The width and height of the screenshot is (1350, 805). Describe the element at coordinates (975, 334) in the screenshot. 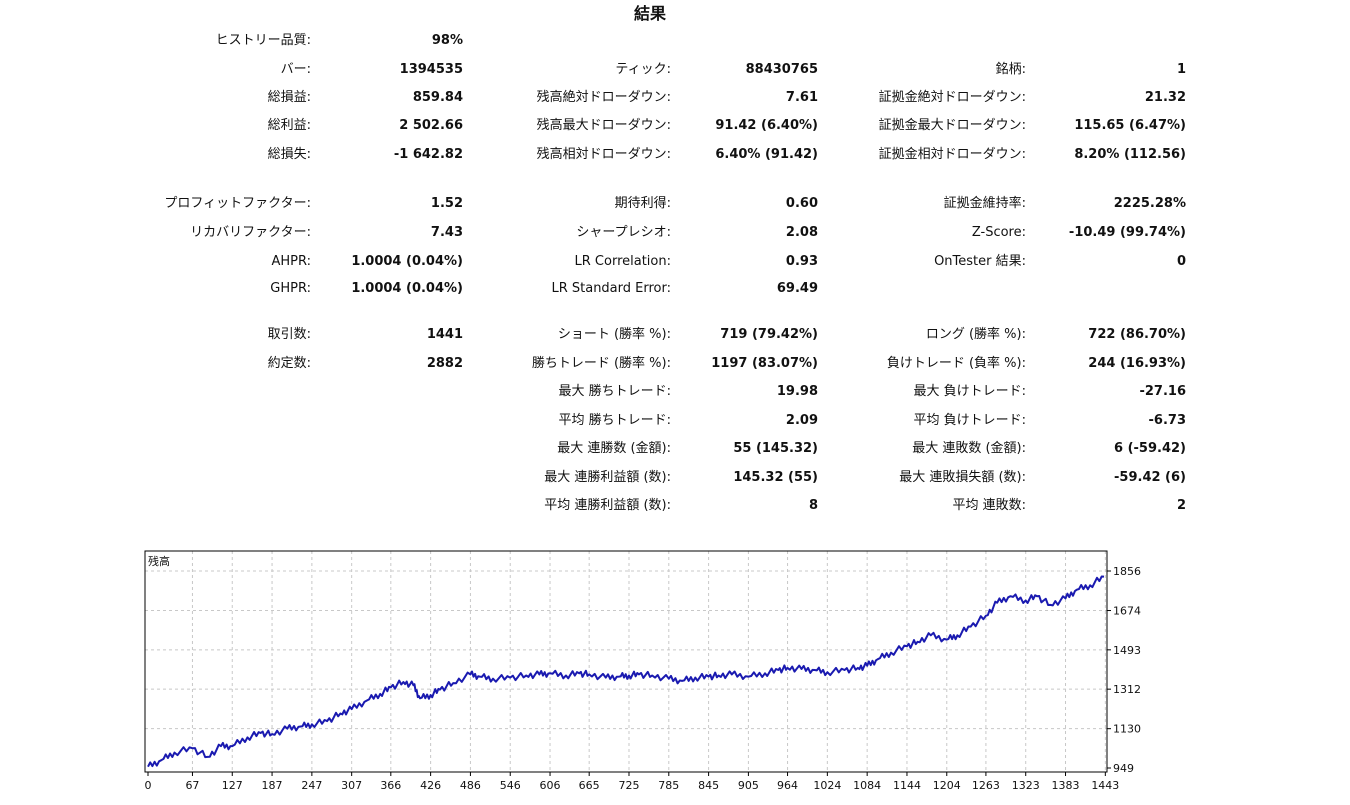

I see `stat-label: ロング (勝率 %):` at that location.